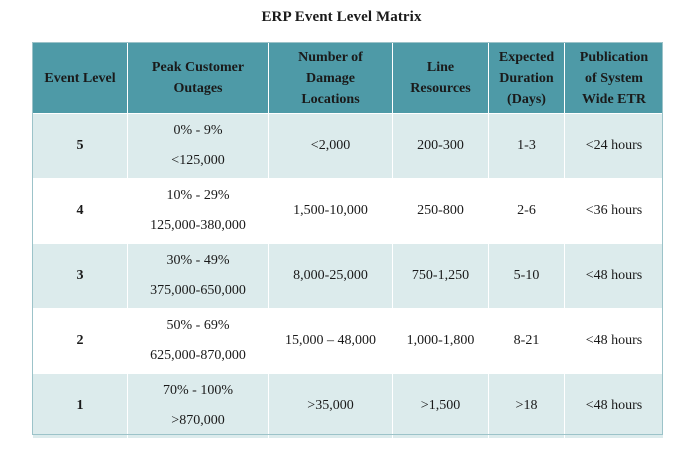  Describe the element at coordinates (330, 78) in the screenshot. I see `header-damage-locations: Number of Damage Locations` at that location.